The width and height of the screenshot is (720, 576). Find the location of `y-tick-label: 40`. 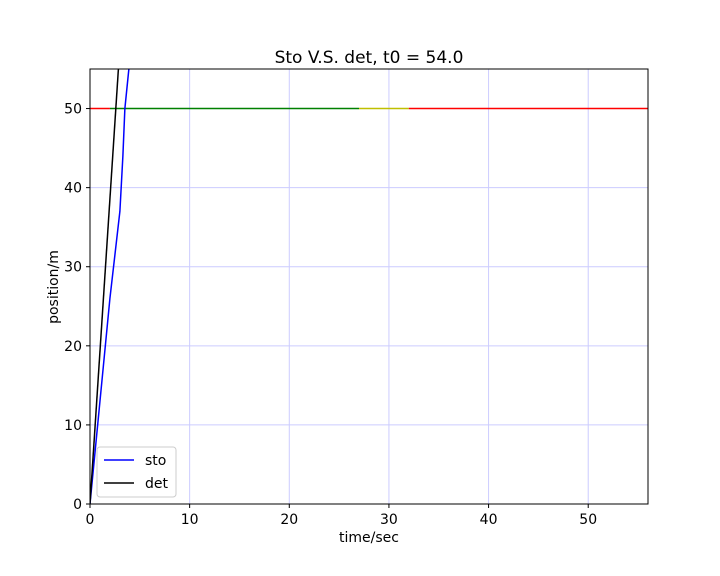

y-tick-label: 40 is located at coordinates (73, 189).